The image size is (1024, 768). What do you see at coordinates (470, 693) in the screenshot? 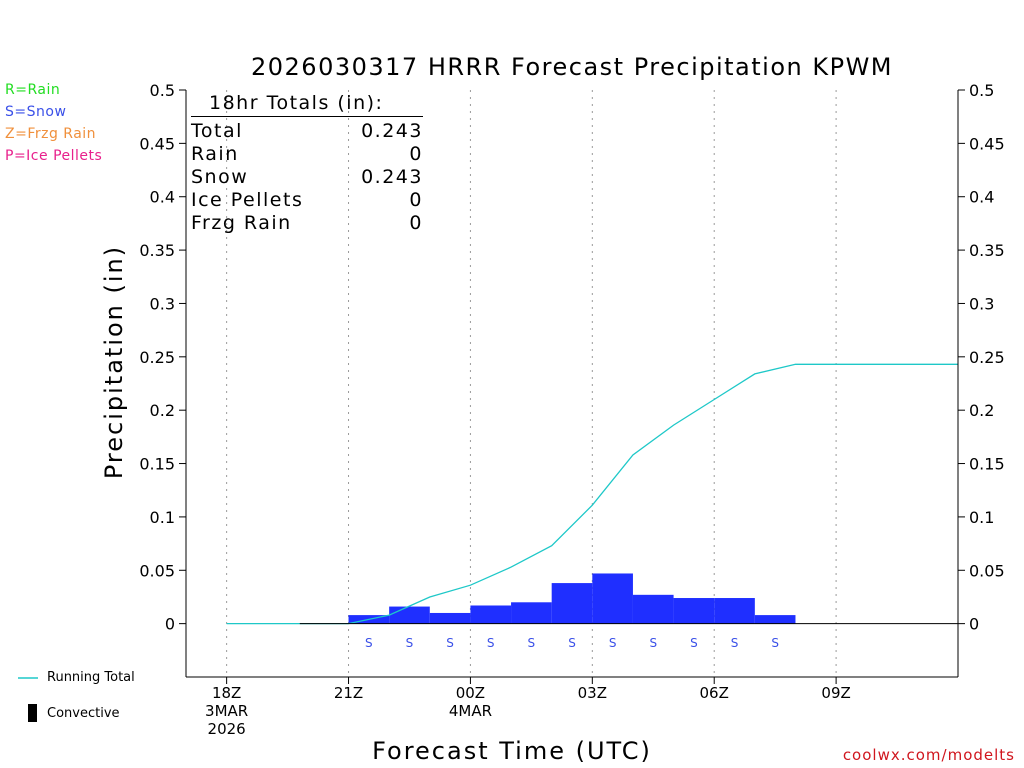
I see `x-tick-label: 00Z` at bounding box center [470, 693].